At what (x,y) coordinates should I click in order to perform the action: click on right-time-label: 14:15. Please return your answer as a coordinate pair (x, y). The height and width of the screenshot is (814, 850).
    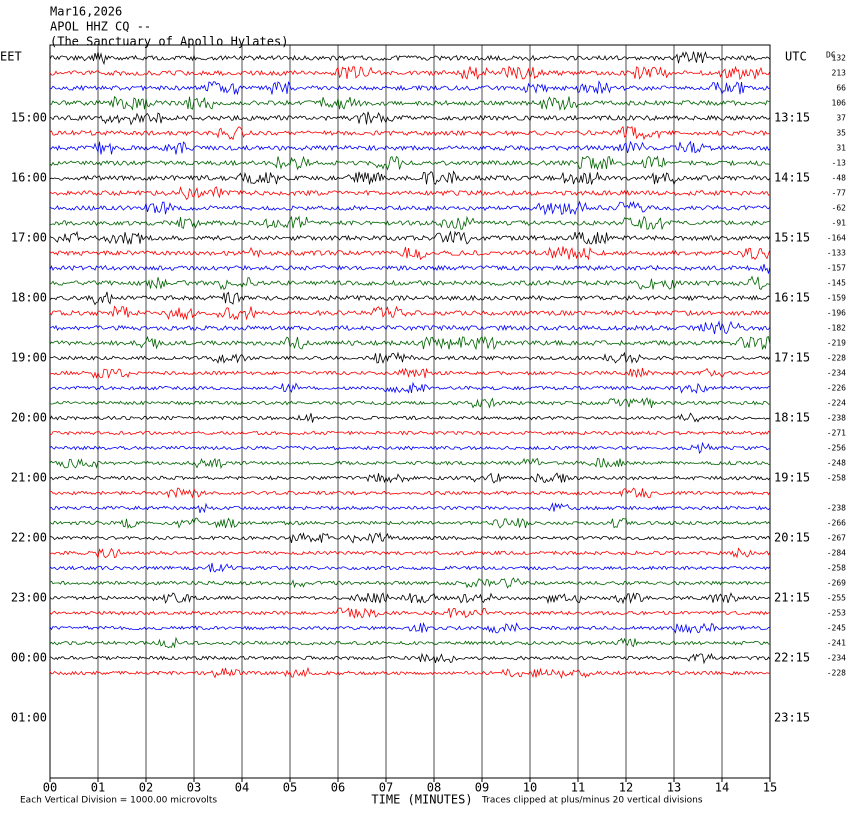
    Looking at the image, I should click on (792, 178).